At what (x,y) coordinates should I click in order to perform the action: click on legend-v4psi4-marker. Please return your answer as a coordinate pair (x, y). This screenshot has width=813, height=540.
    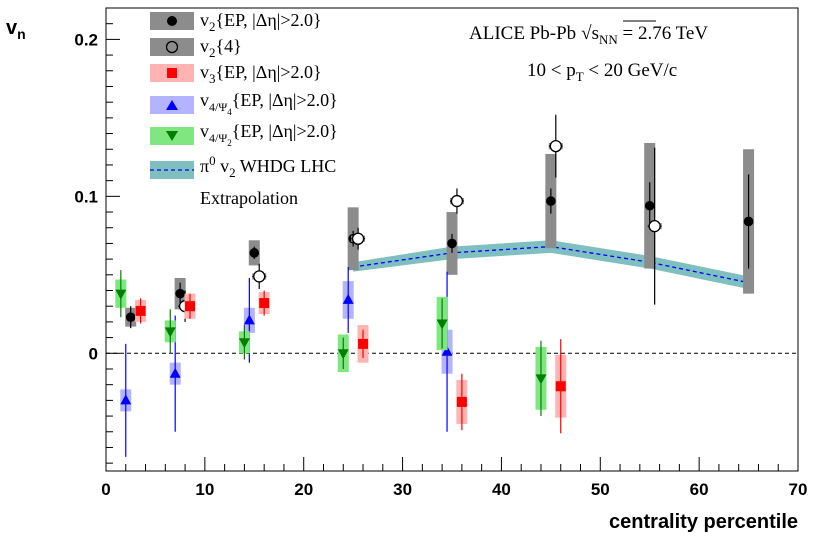
    Looking at the image, I should click on (172, 105).